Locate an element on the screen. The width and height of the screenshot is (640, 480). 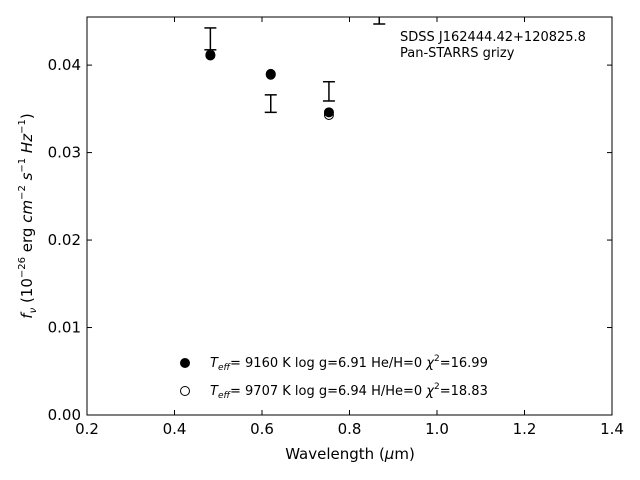
x-tick-label: 0.4 is located at coordinates (175, 429).